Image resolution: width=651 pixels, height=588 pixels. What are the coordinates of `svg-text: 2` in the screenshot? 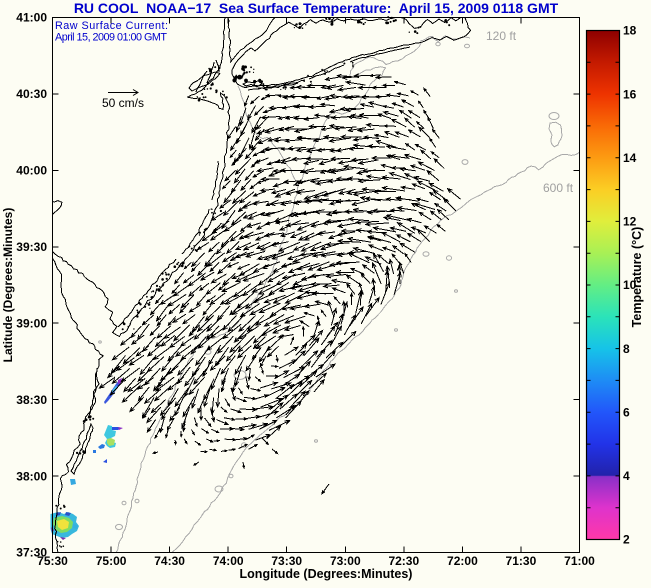 It's located at (626, 540).